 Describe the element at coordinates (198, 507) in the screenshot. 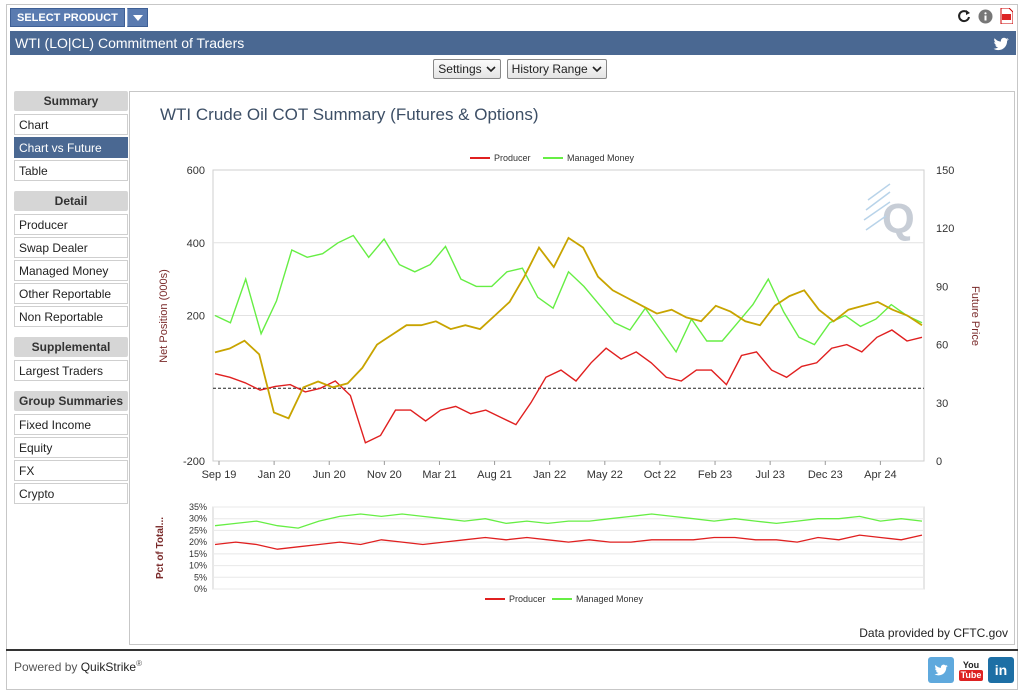

I see `pct-y-tick-label: 35%` at that location.